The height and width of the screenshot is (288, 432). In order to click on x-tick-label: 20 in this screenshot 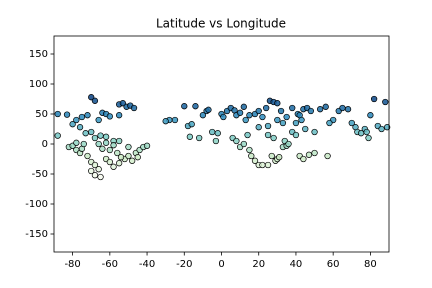, I will do `click(258, 264)`.